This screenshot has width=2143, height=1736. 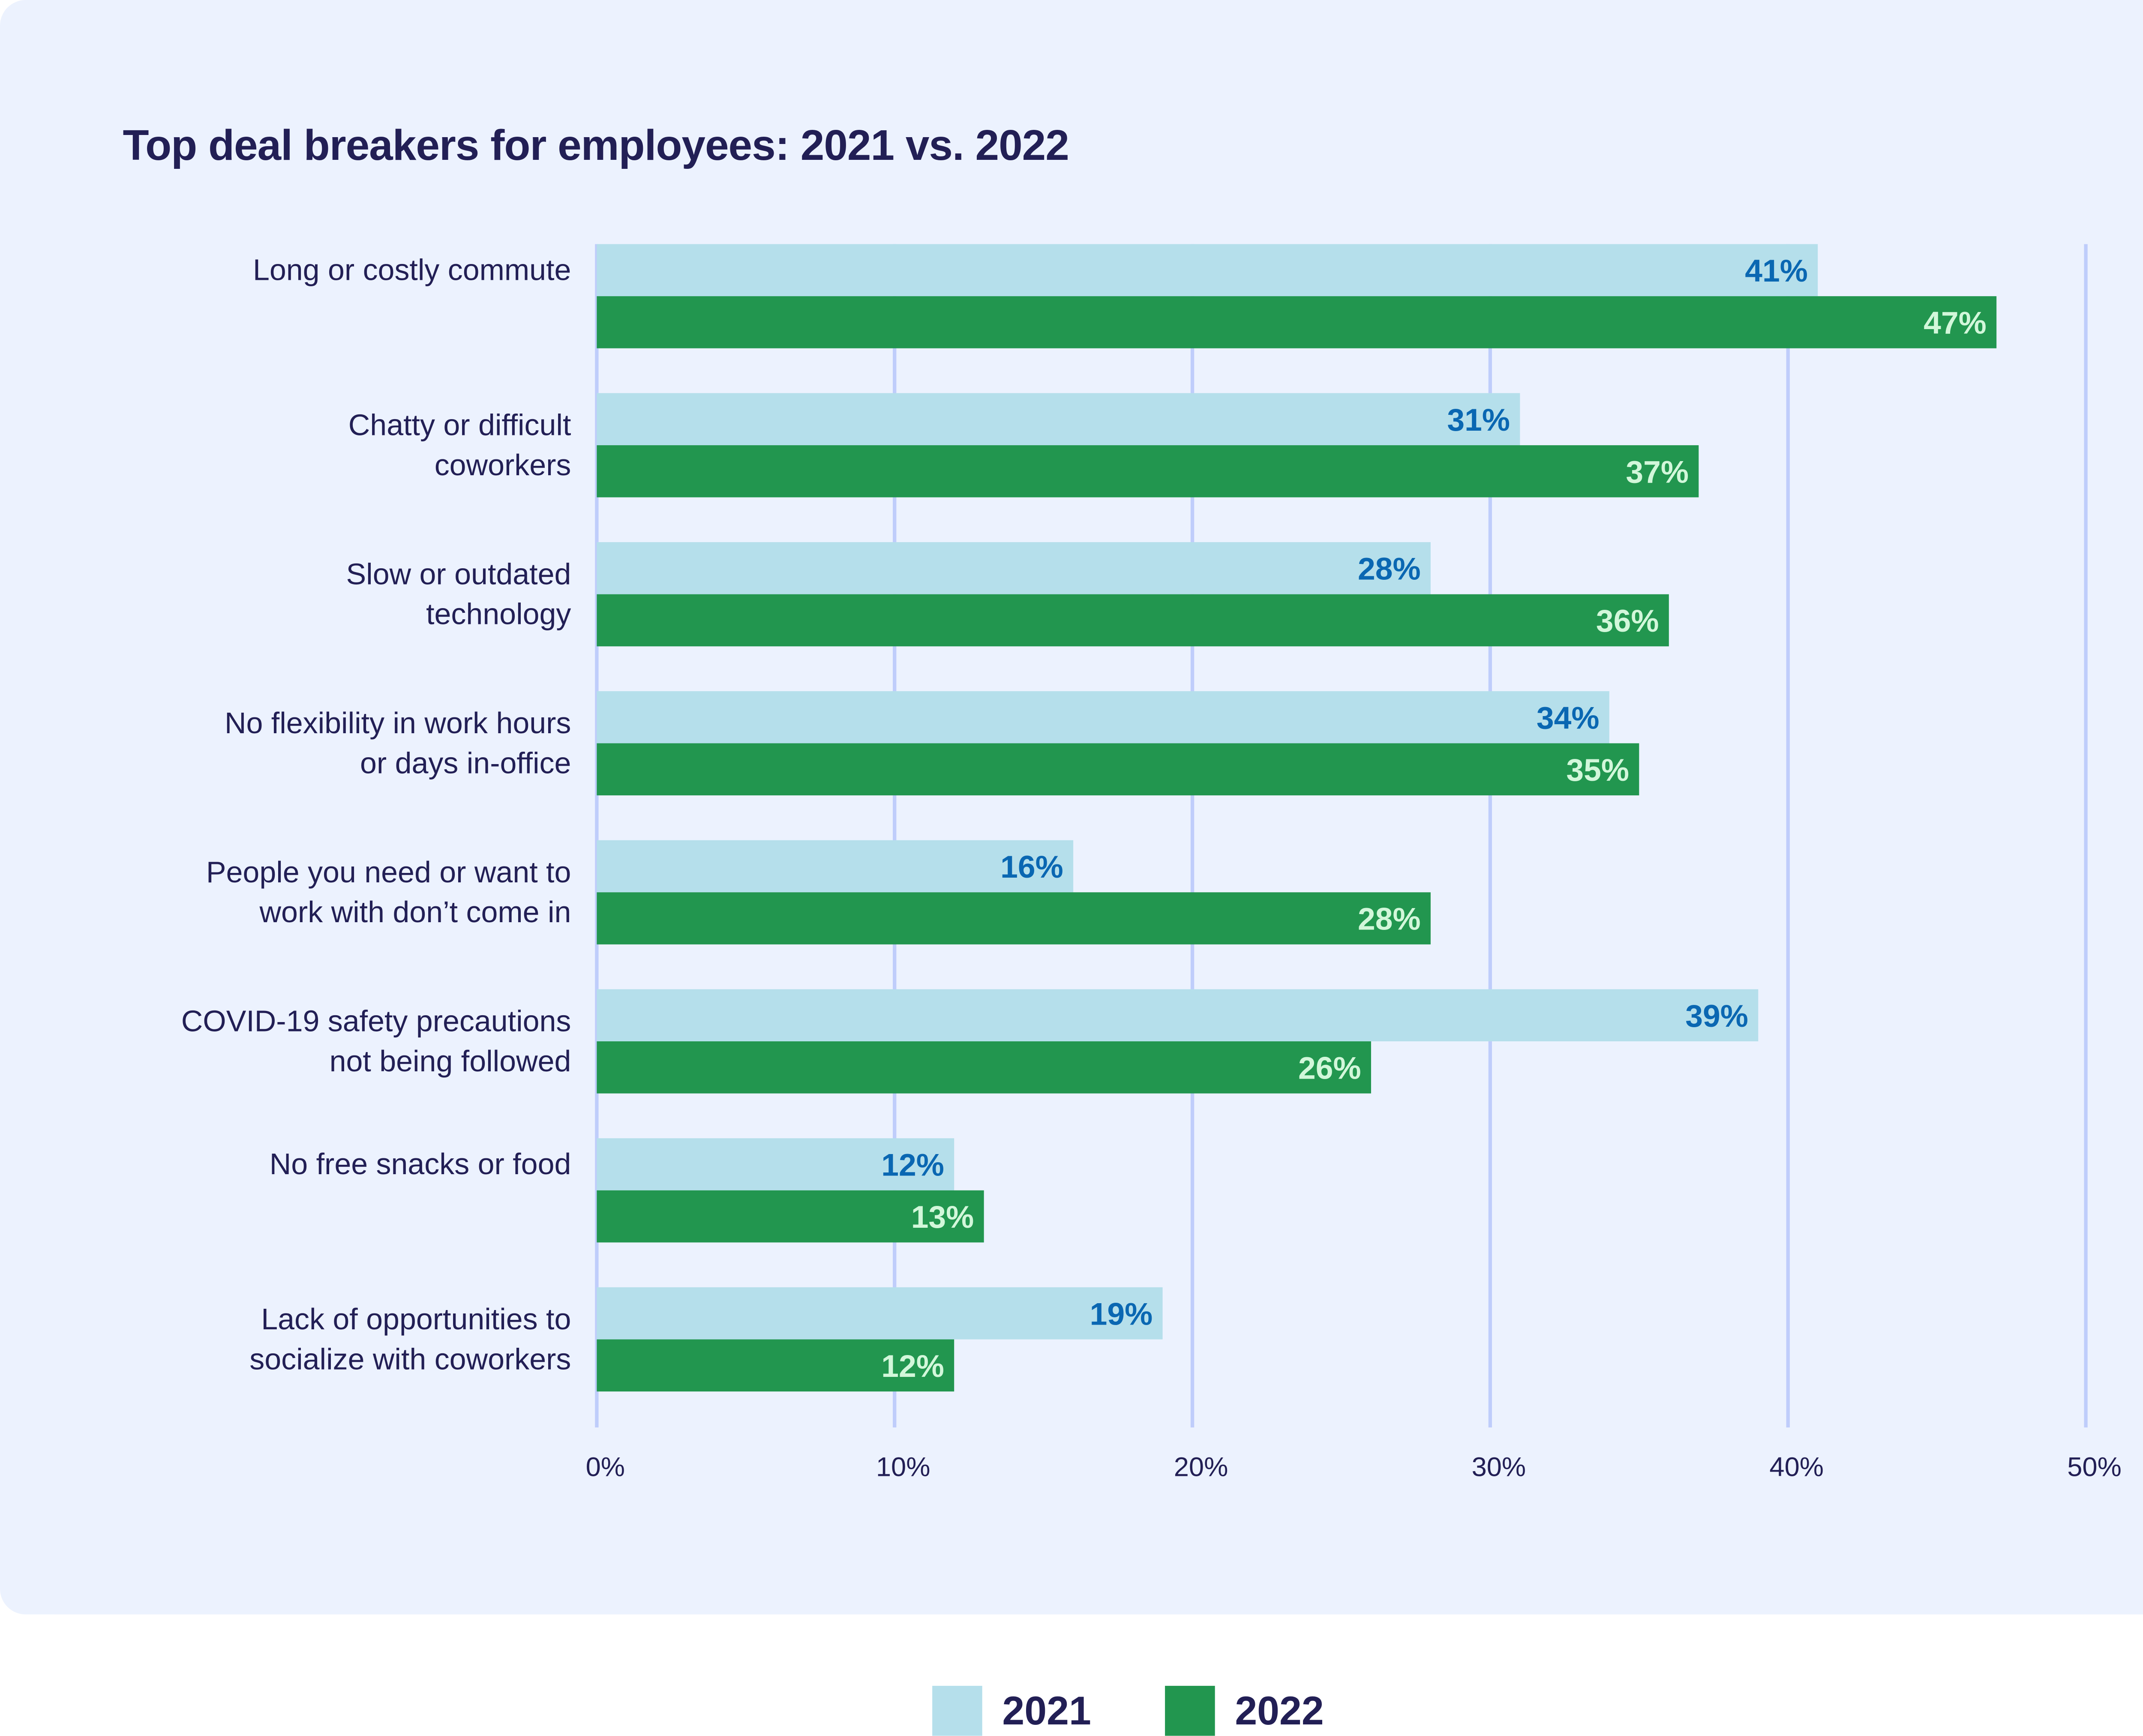 I want to click on category-label: Lack of opportunities to, so click(x=416, y=1319).